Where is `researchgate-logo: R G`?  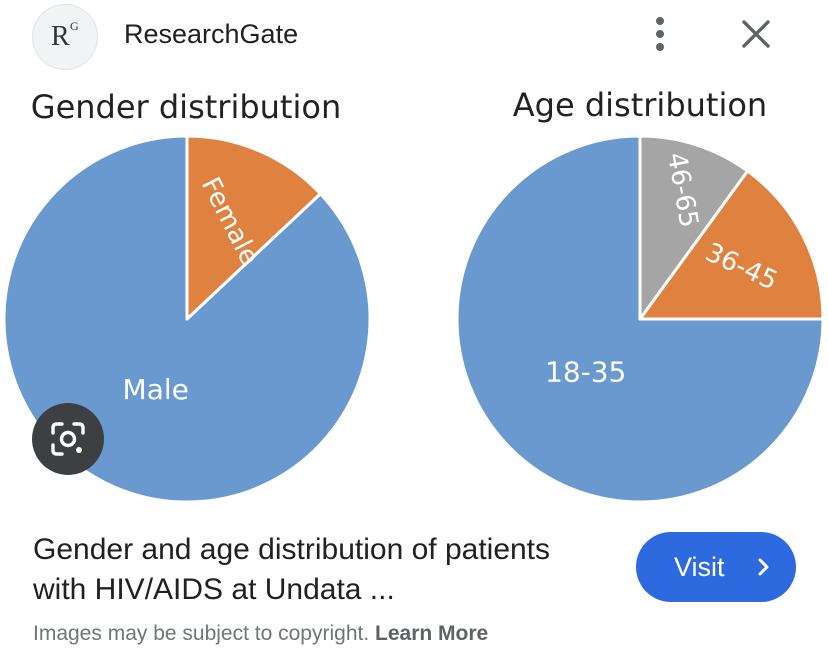 researchgate-logo: R G is located at coordinates (65, 37).